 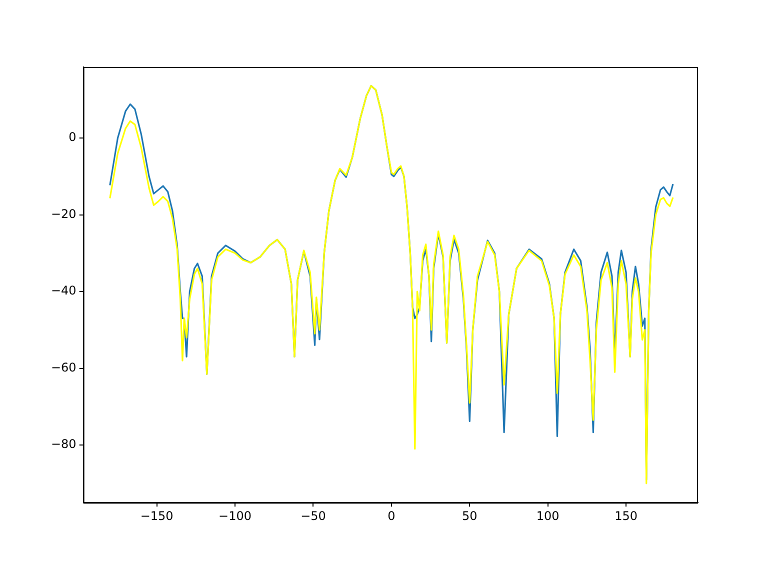 I want to click on x-tick-label: −50, so click(x=313, y=515).